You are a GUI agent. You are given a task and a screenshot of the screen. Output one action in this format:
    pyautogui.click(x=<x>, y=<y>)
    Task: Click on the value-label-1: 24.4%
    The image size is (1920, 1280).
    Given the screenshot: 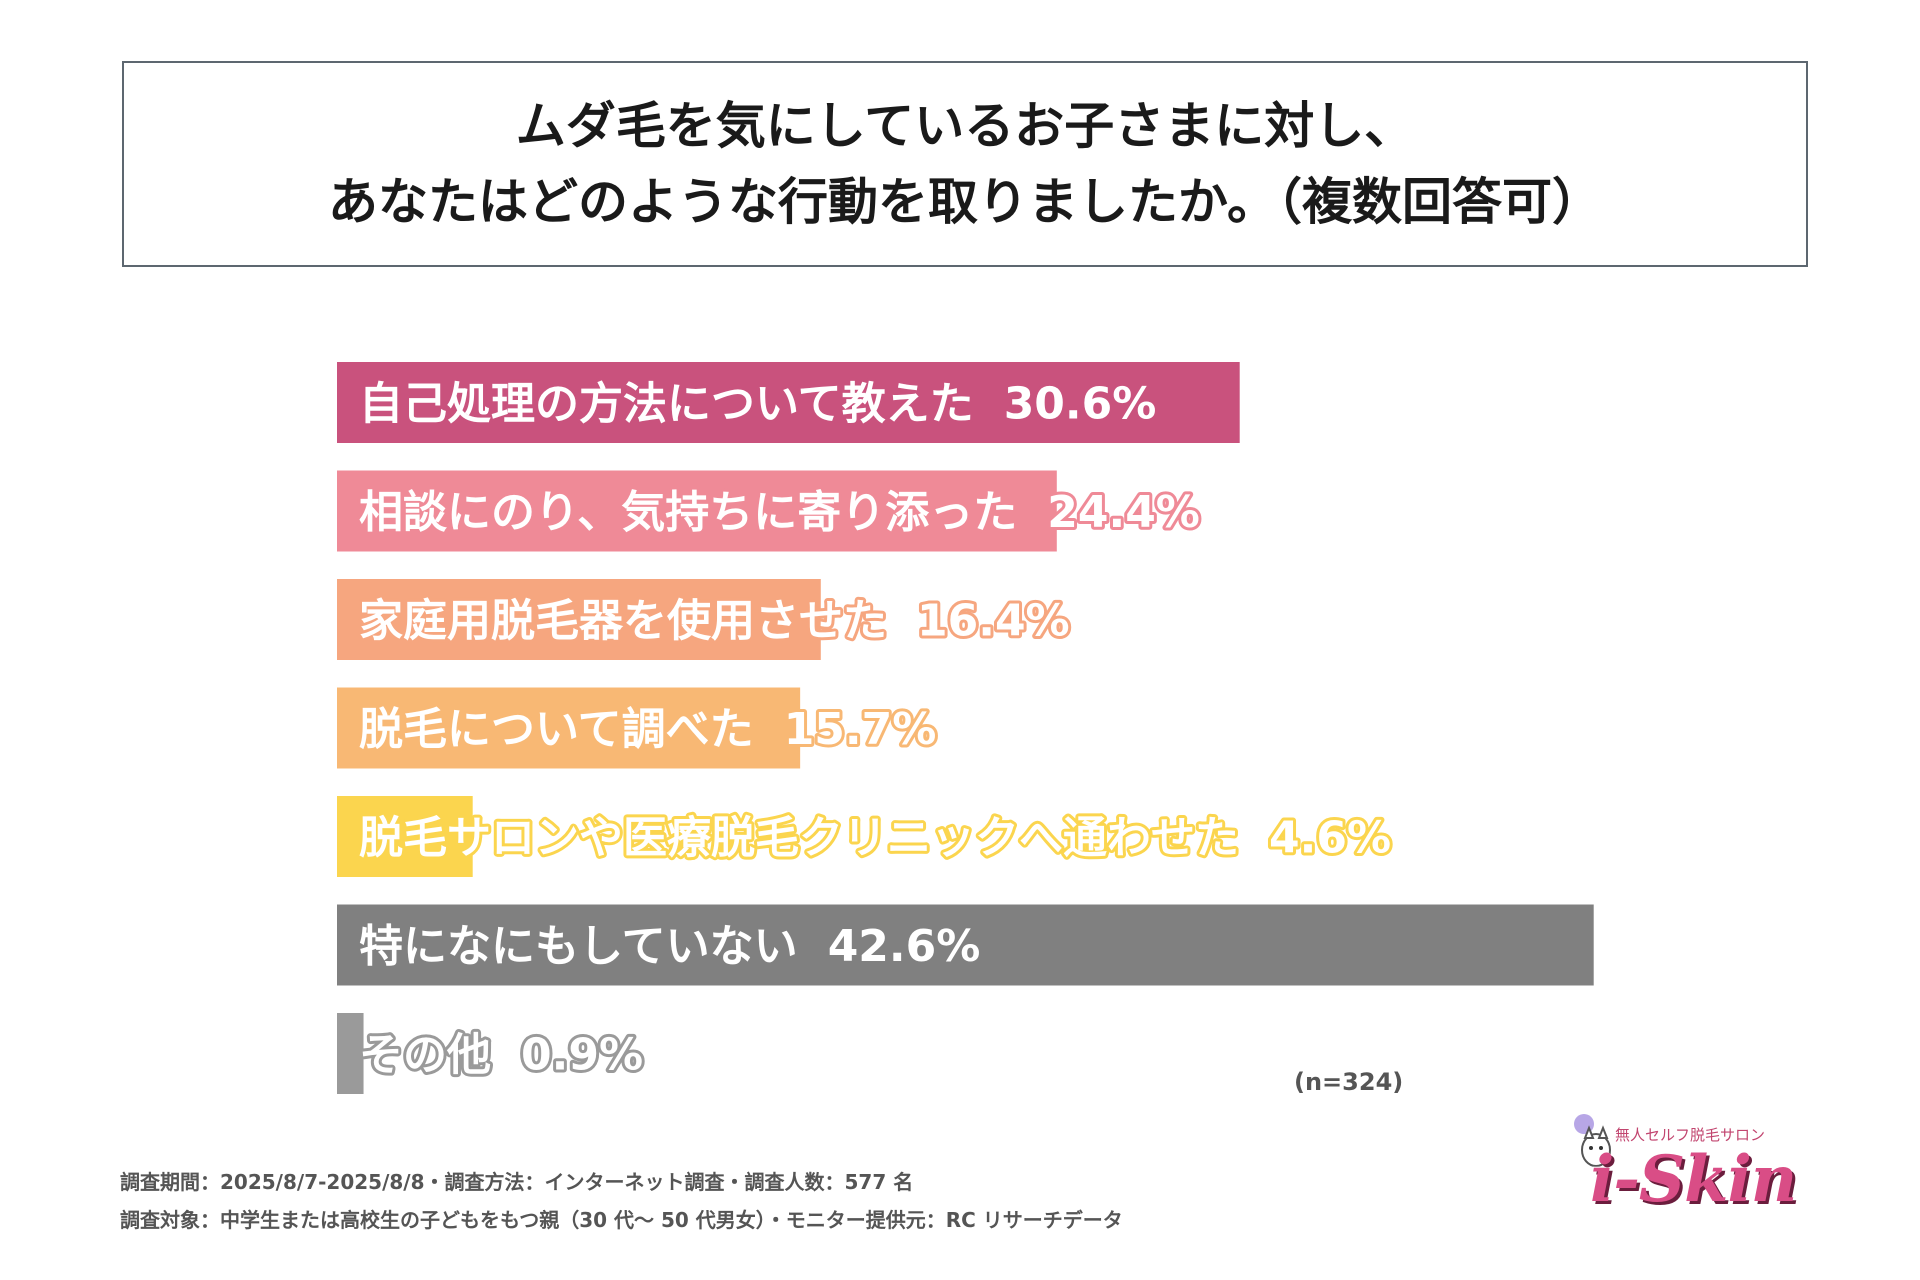 What is the action you would take?
    pyautogui.click(x=1123, y=512)
    